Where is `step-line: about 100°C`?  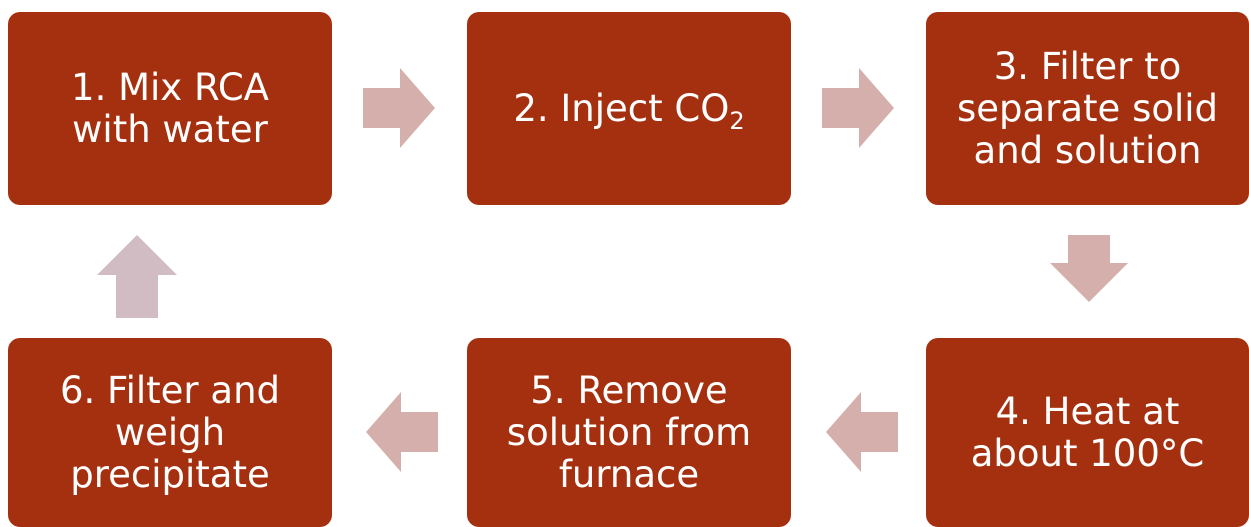 step-line: about 100°C is located at coordinates (1087, 453).